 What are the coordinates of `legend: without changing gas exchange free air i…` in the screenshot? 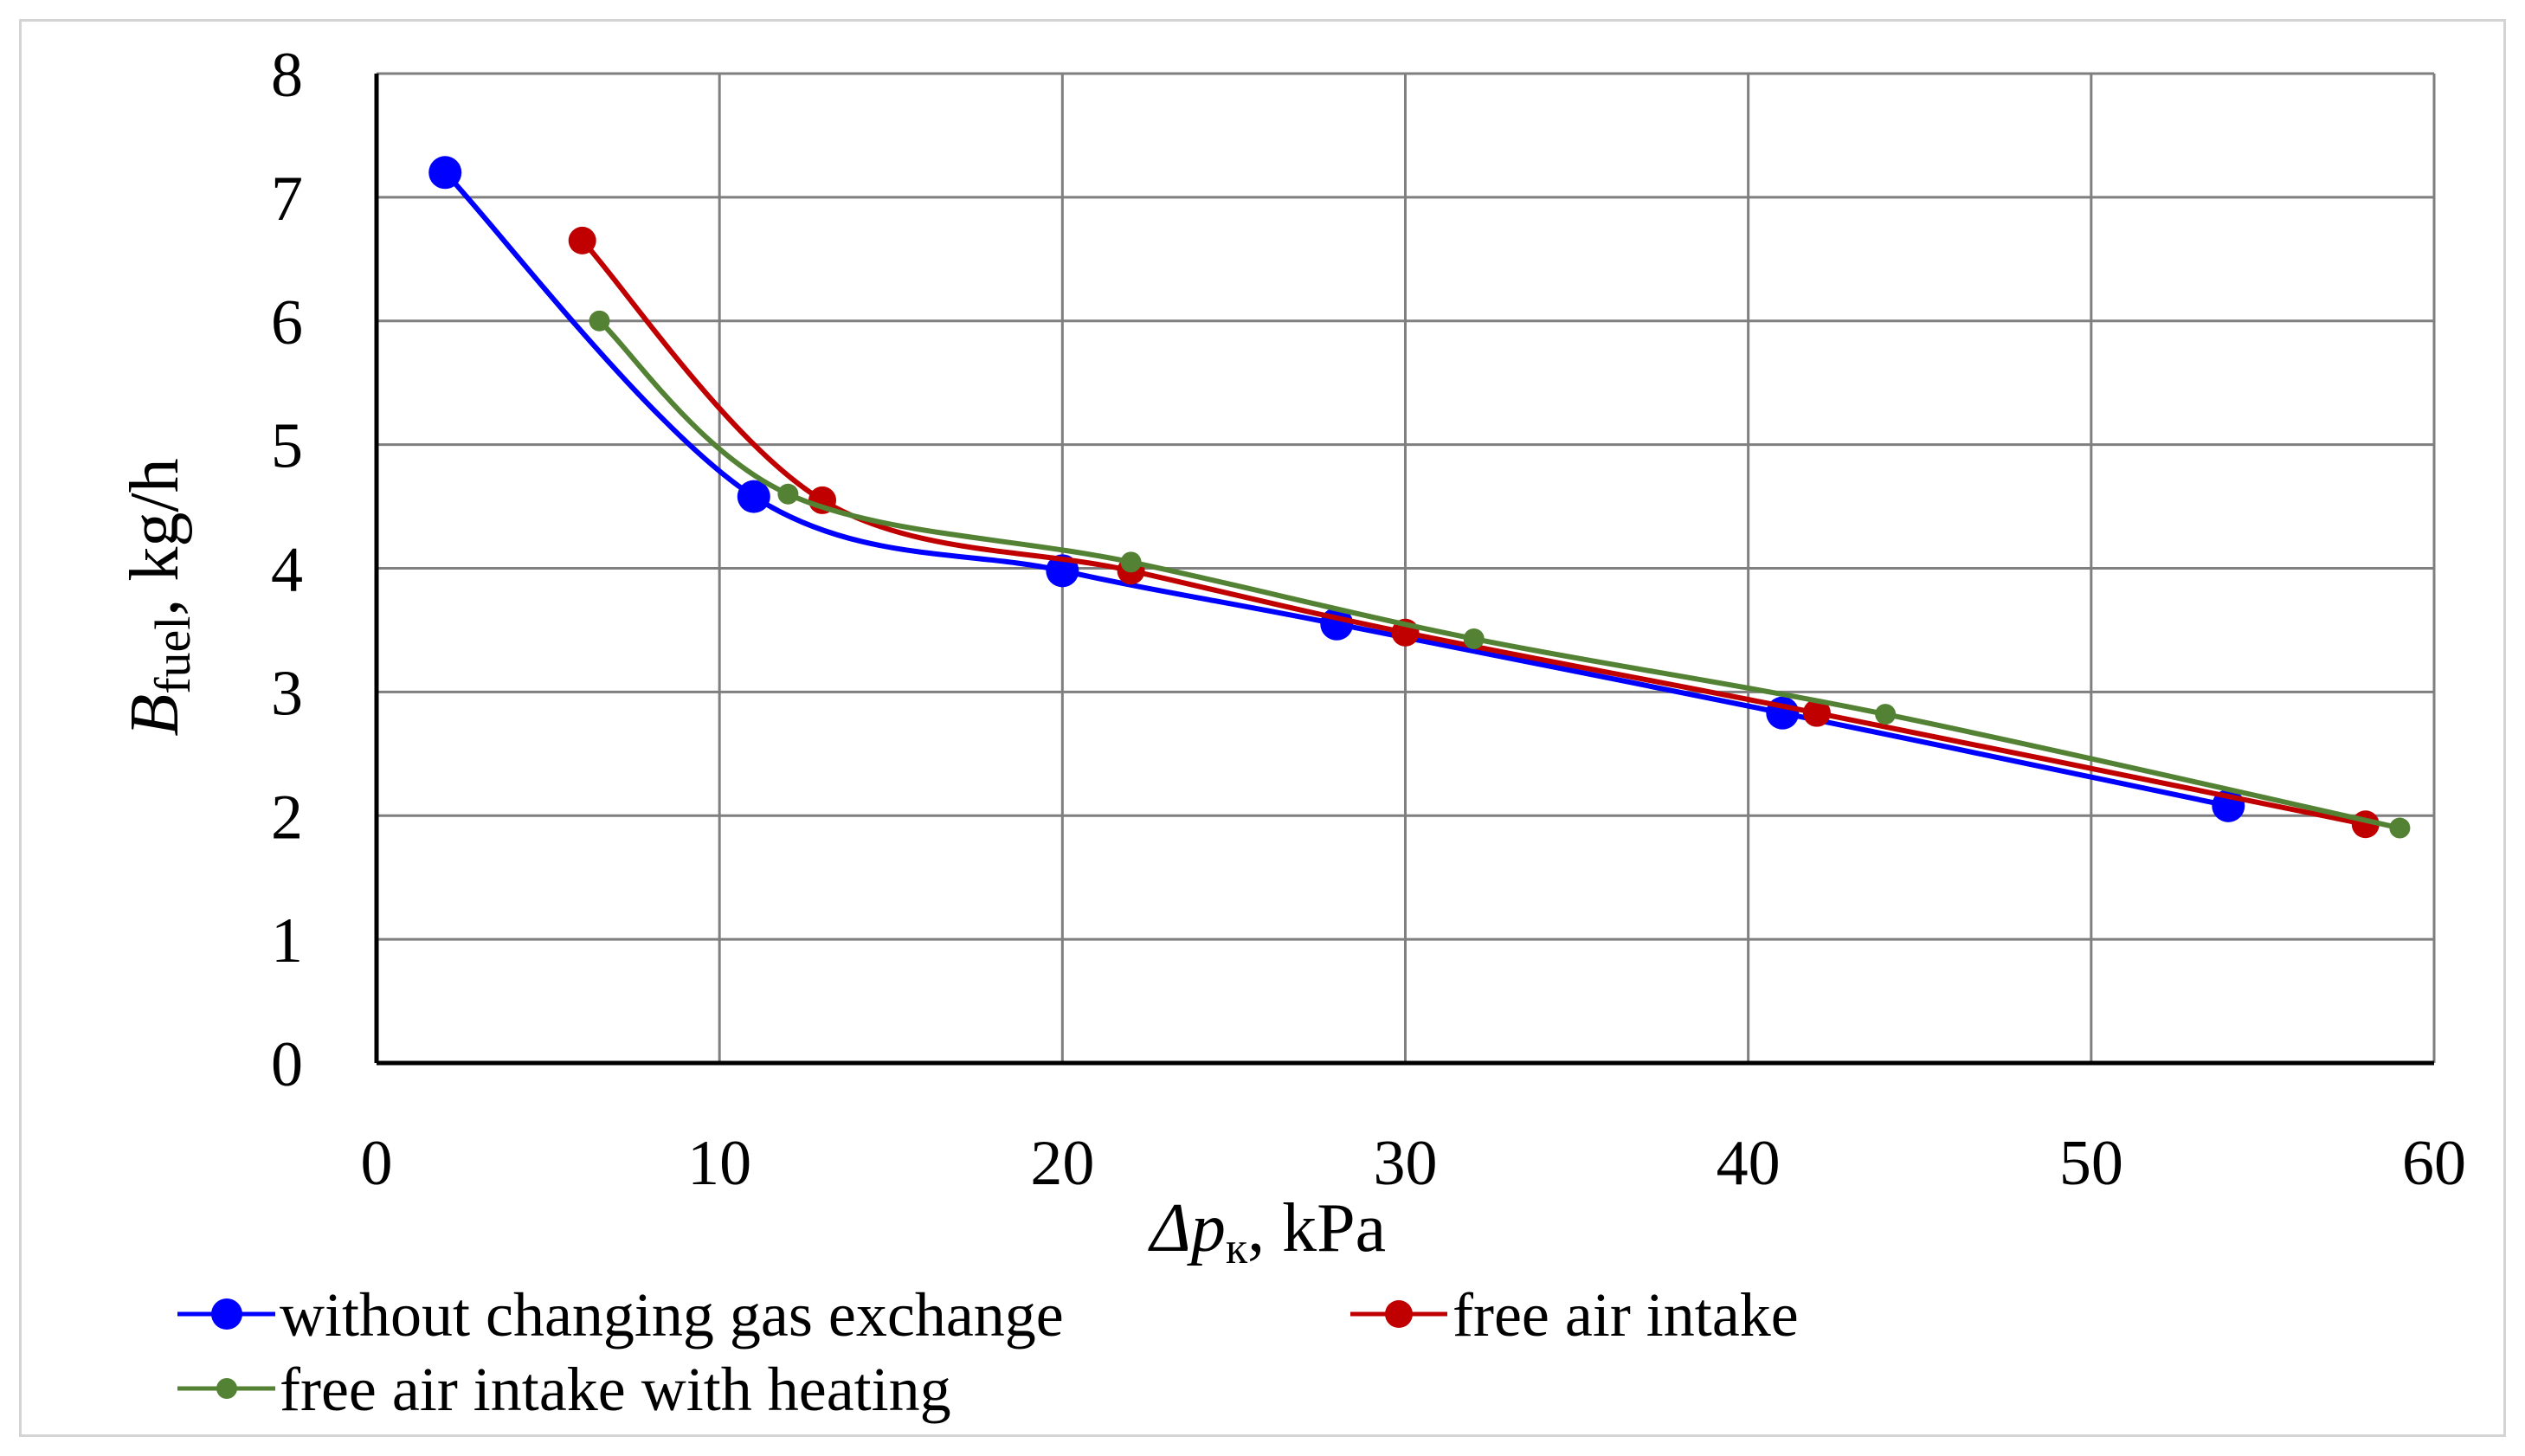 It's located at (988, 1352).